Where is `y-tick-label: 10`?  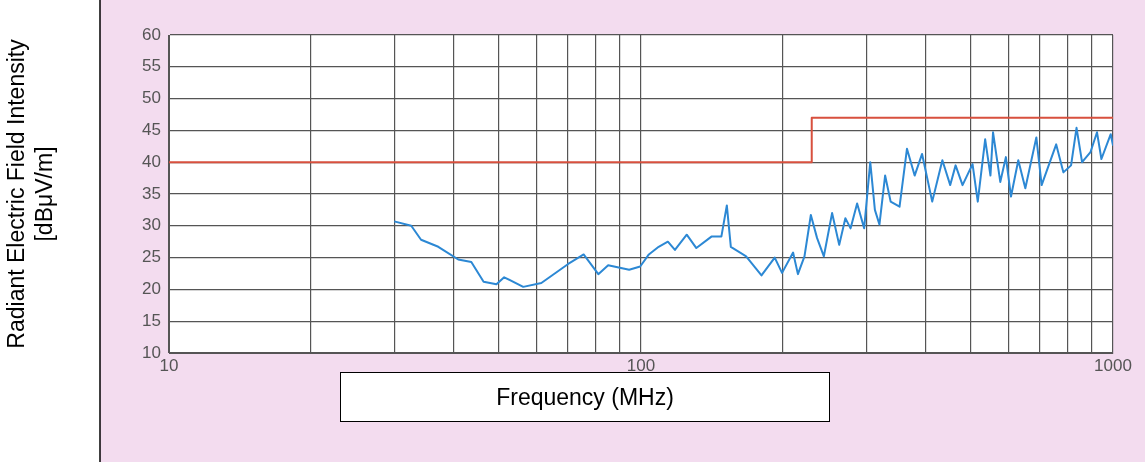
y-tick-label: 10 is located at coordinates (151, 352).